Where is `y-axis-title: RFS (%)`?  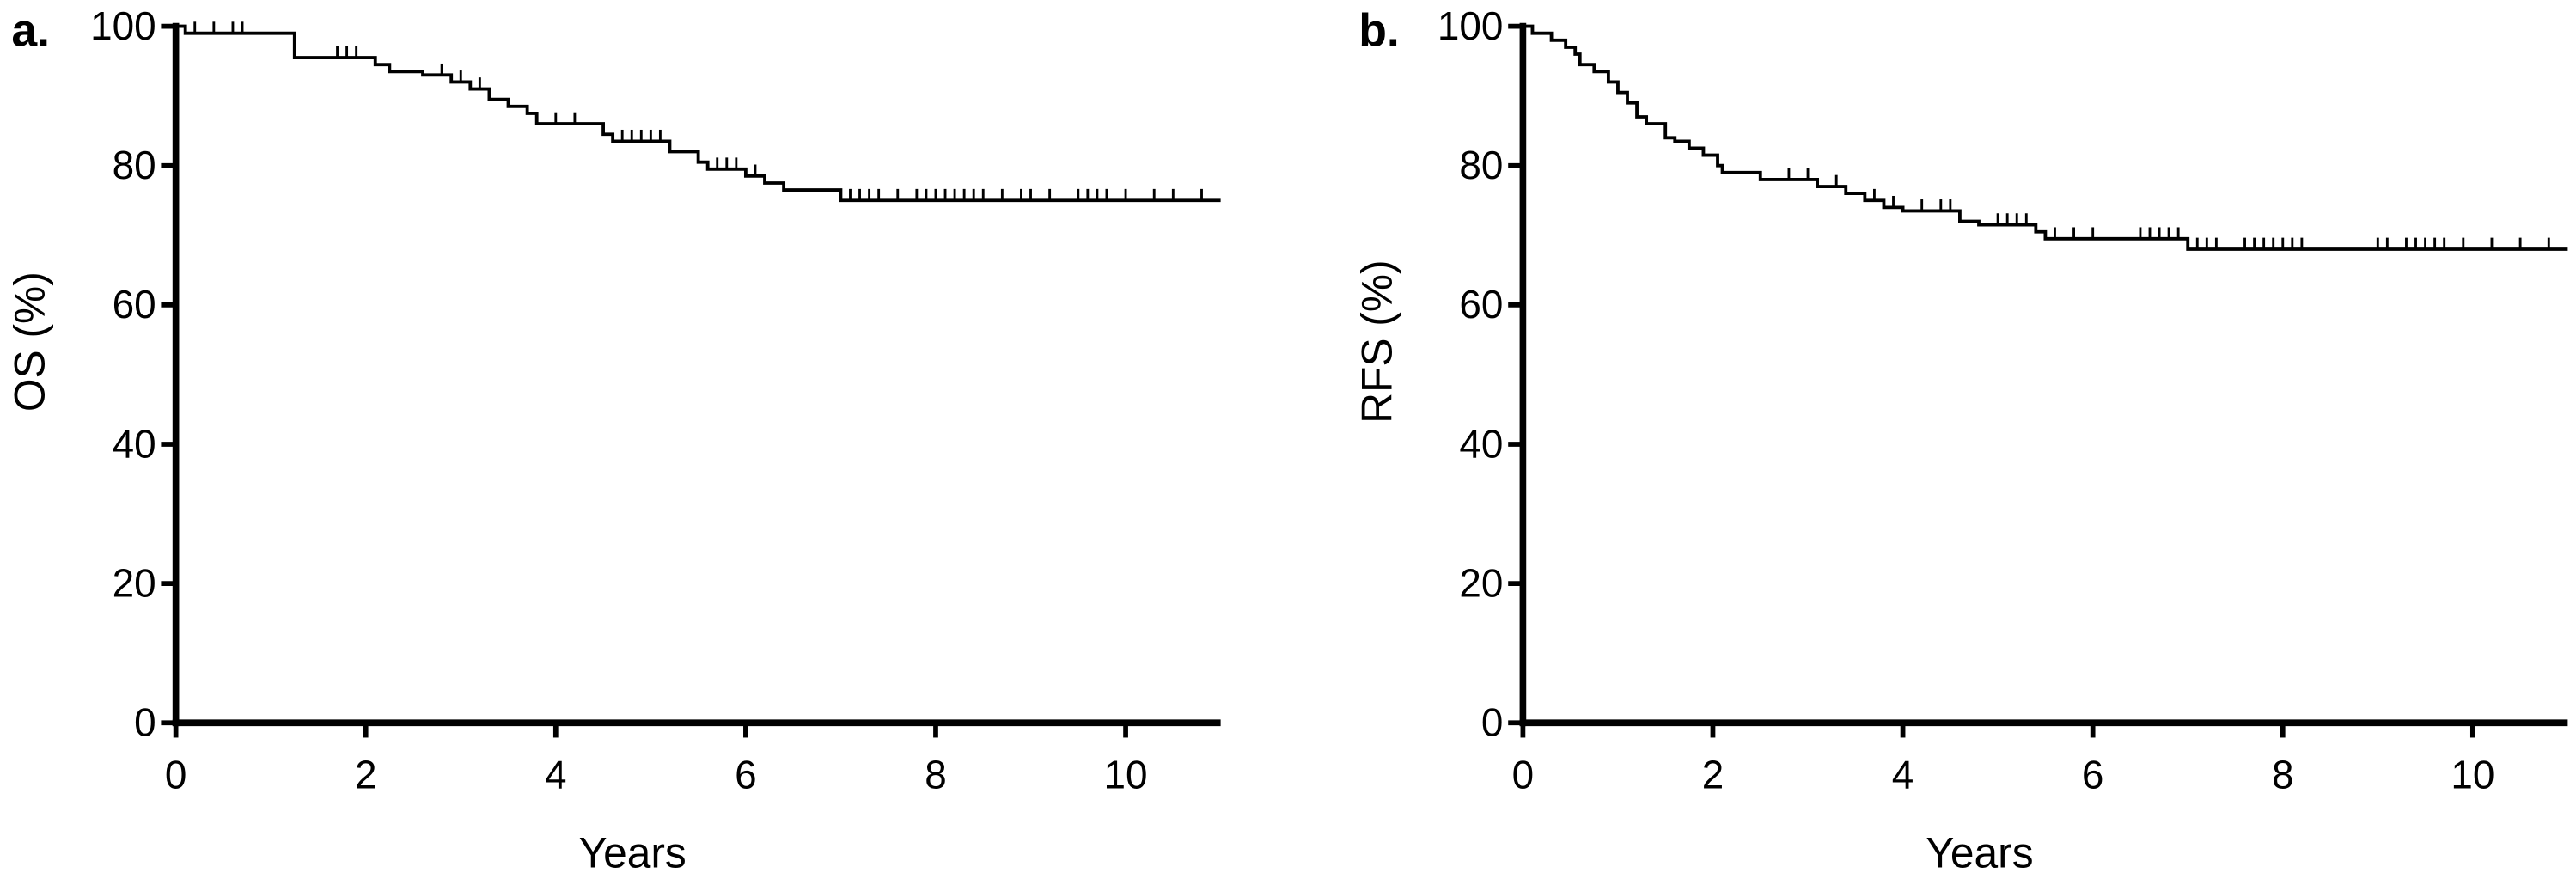 y-axis-title: RFS (%) is located at coordinates (1376, 342).